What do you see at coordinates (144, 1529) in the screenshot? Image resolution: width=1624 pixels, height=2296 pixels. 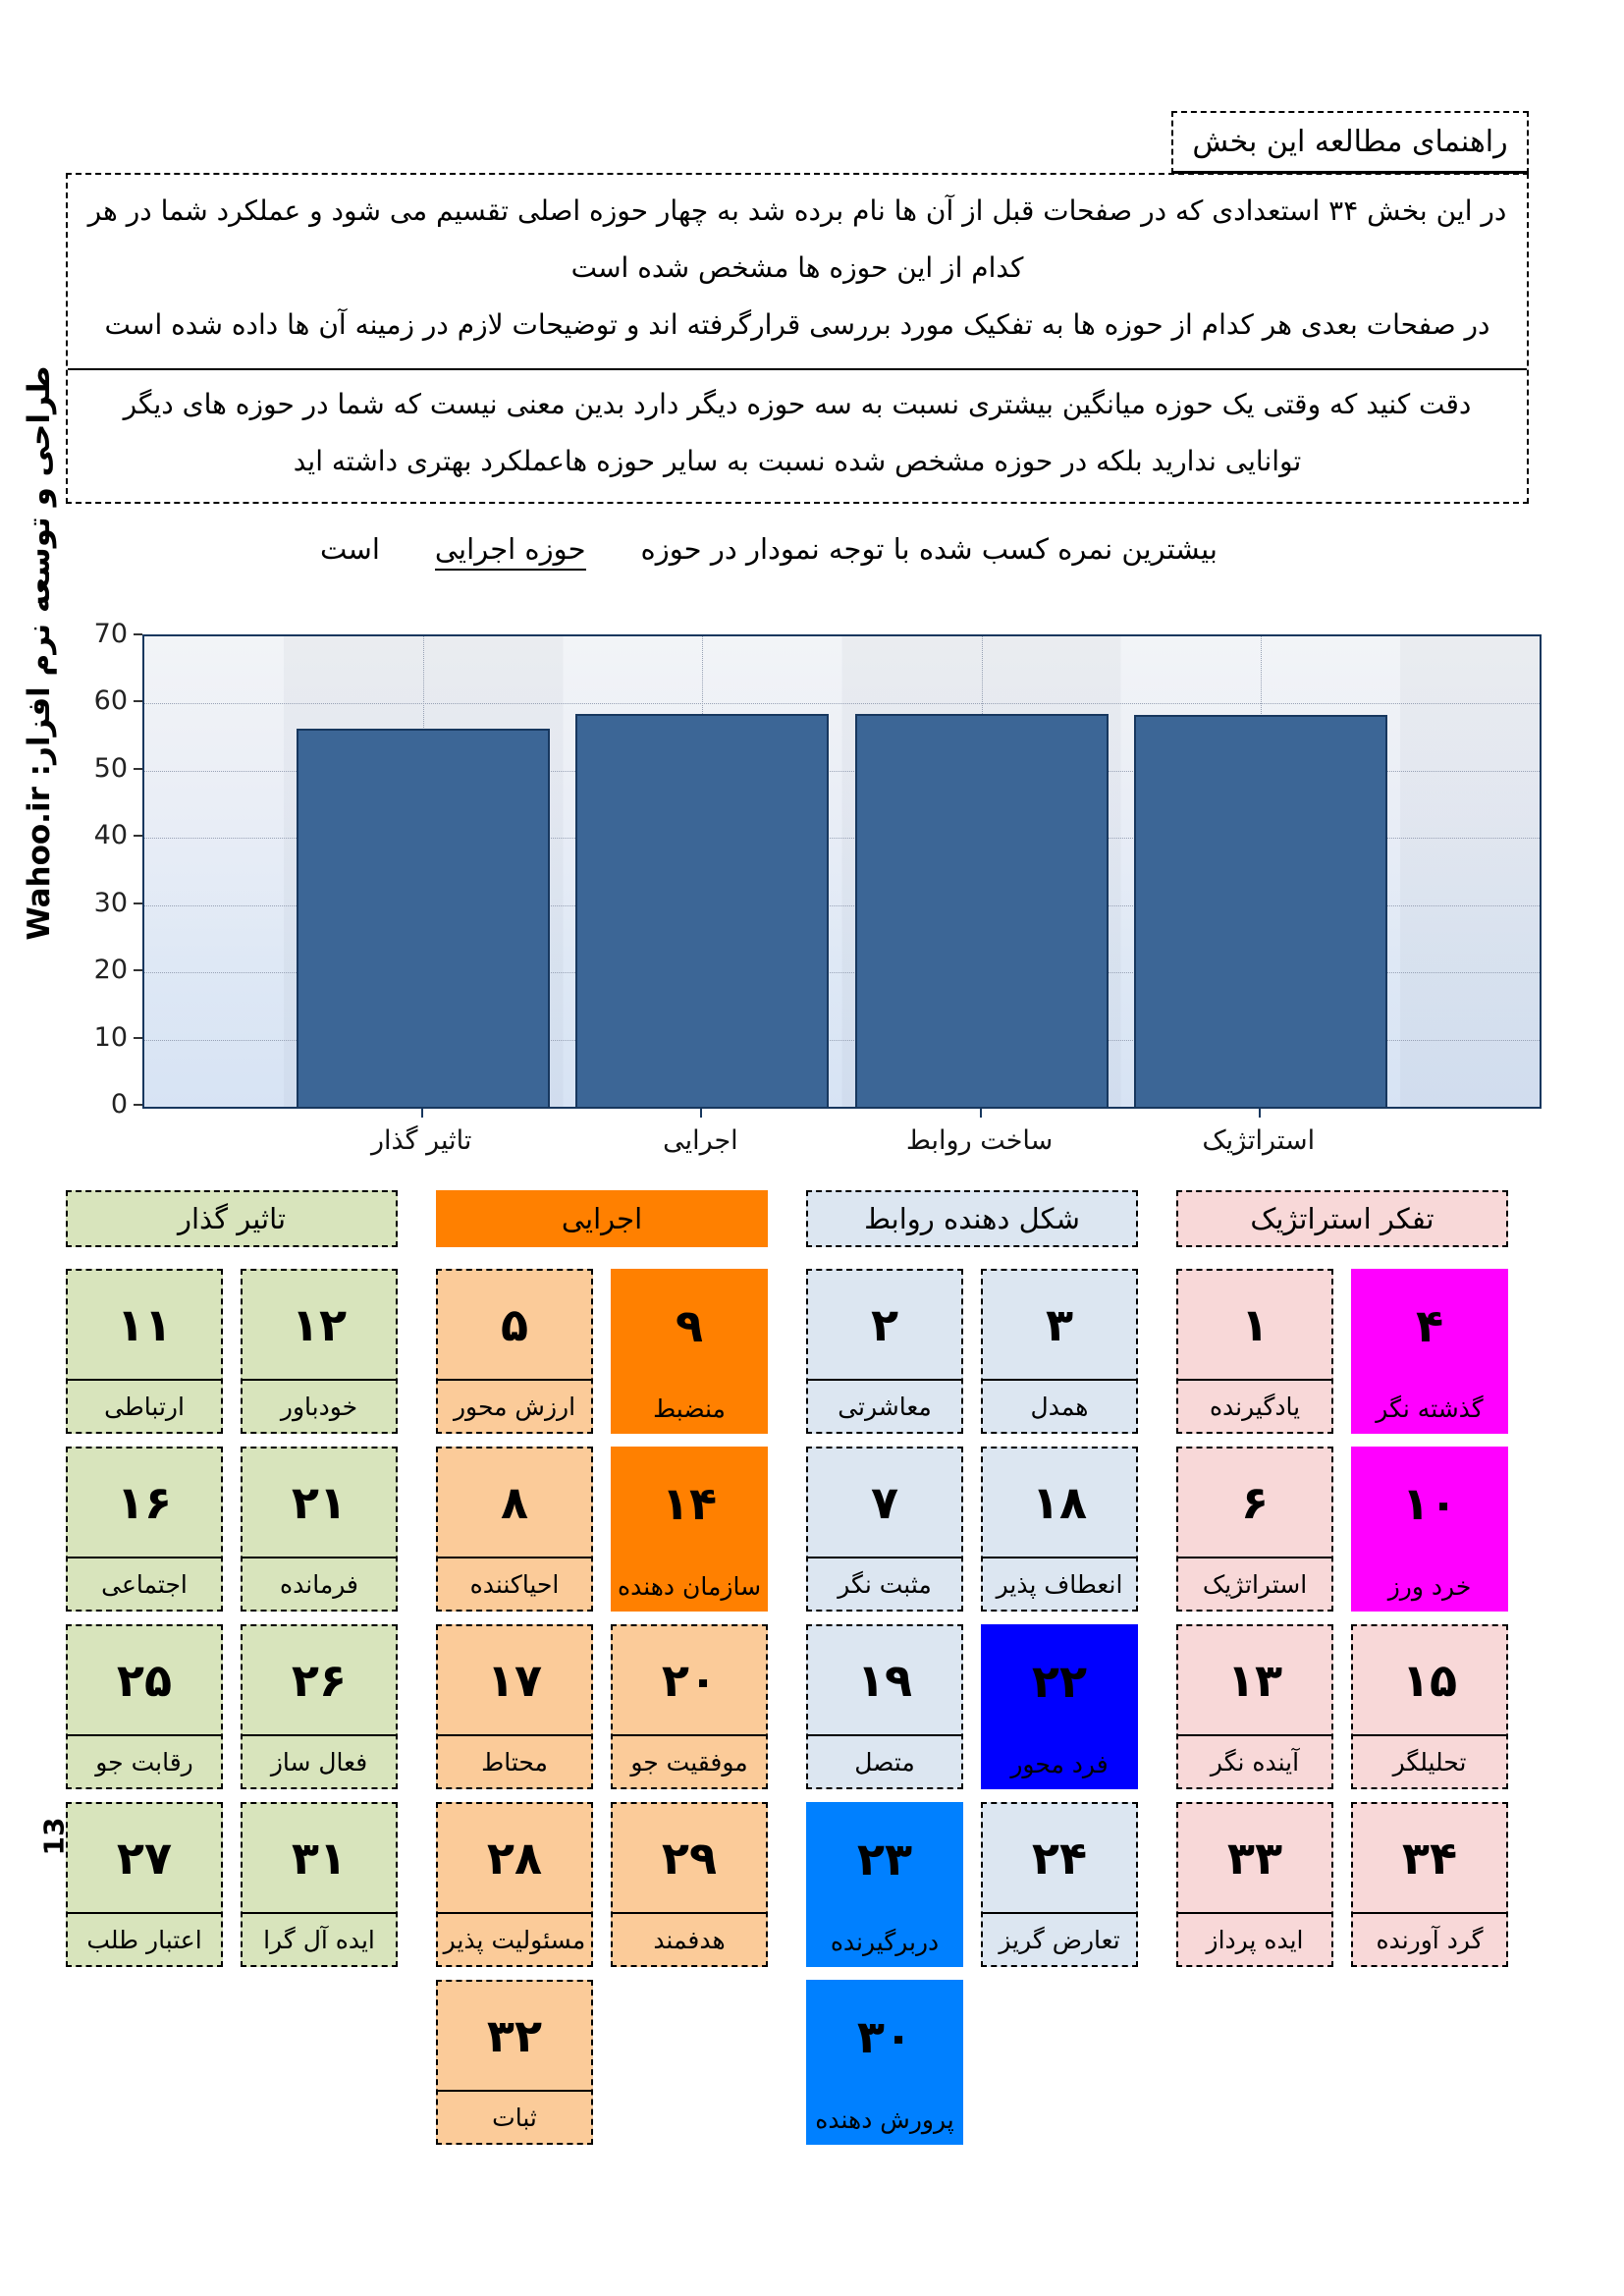 I see `talent-card: ۱۶ اجتماعی` at bounding box center [144, 1529].